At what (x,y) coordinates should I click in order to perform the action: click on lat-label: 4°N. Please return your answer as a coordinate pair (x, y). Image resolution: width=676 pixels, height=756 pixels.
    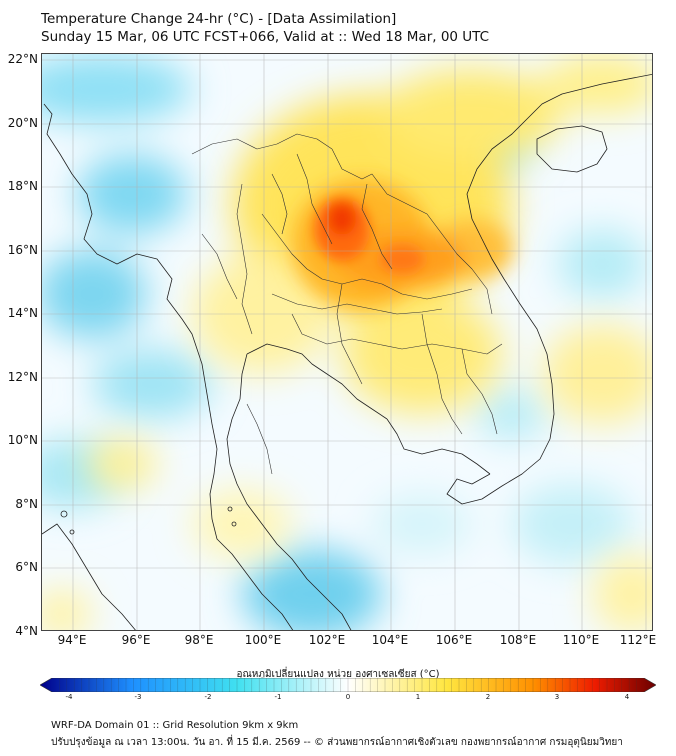
    Looking at the image, I should click on (26, 631).